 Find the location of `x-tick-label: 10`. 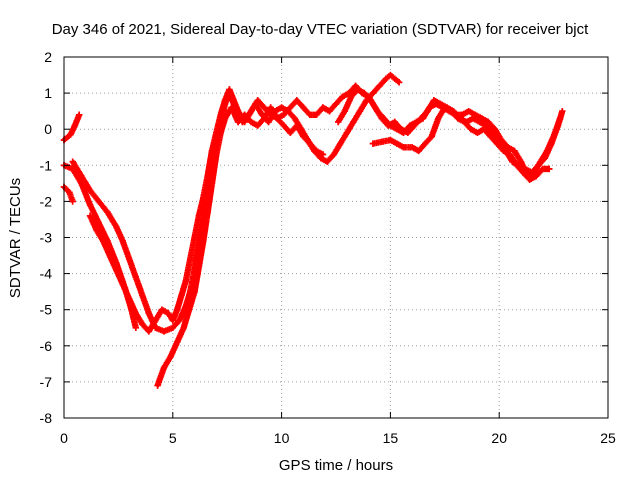

x-tick-label: 10 is located at coordinates (282, 438).